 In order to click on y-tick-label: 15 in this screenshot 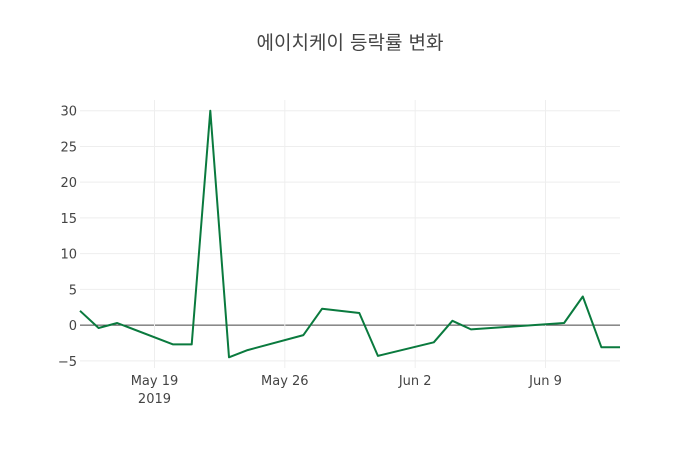, I will do `click(68, 219)`.